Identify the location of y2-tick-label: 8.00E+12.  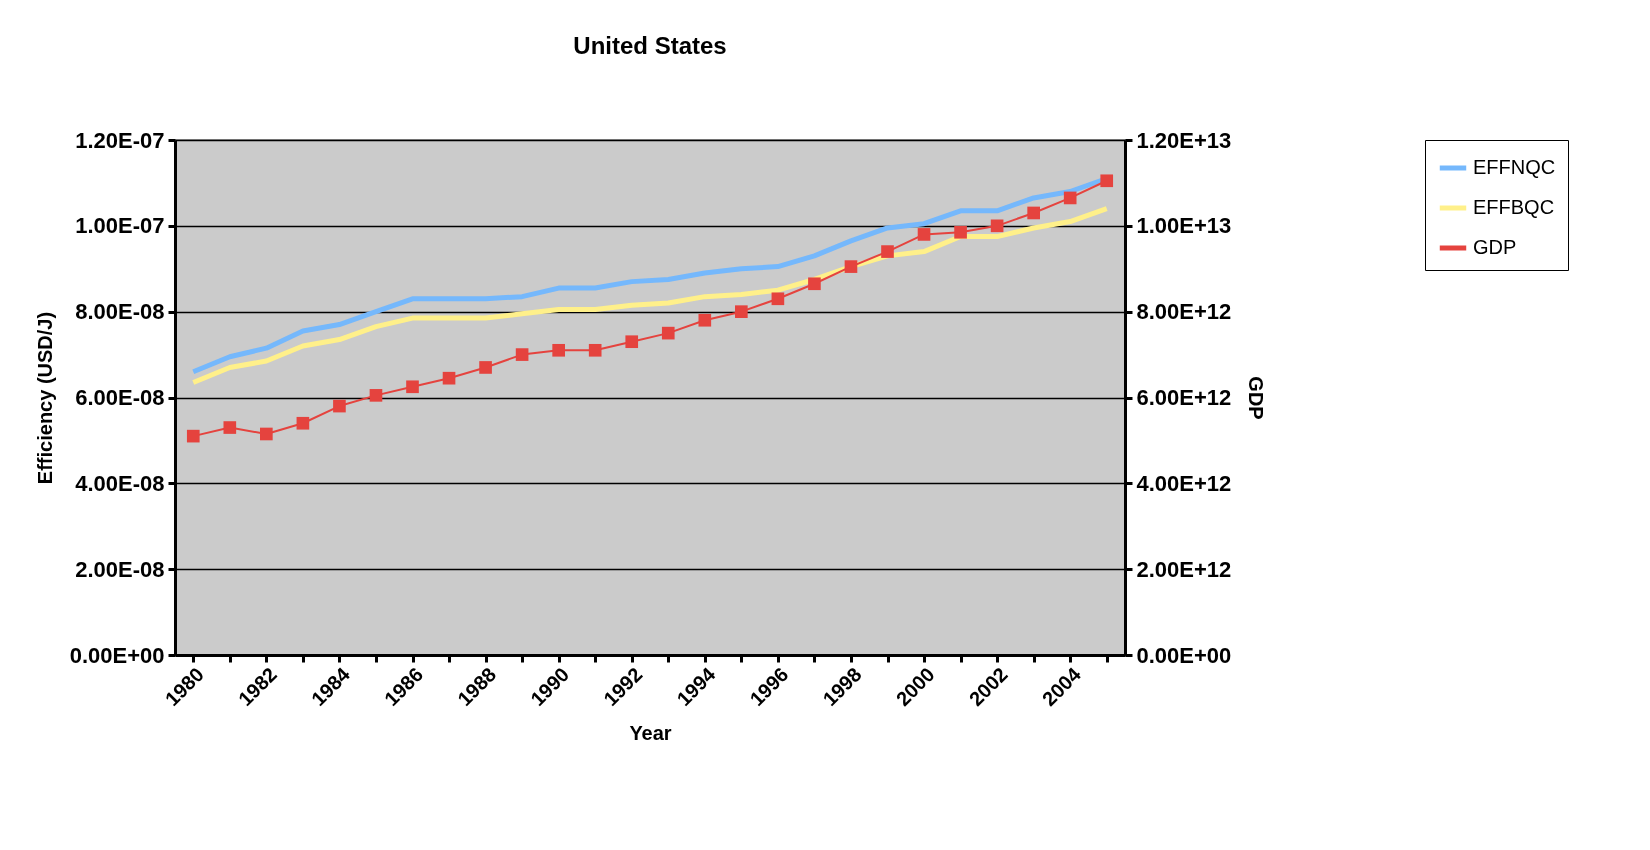
(1184, 312).